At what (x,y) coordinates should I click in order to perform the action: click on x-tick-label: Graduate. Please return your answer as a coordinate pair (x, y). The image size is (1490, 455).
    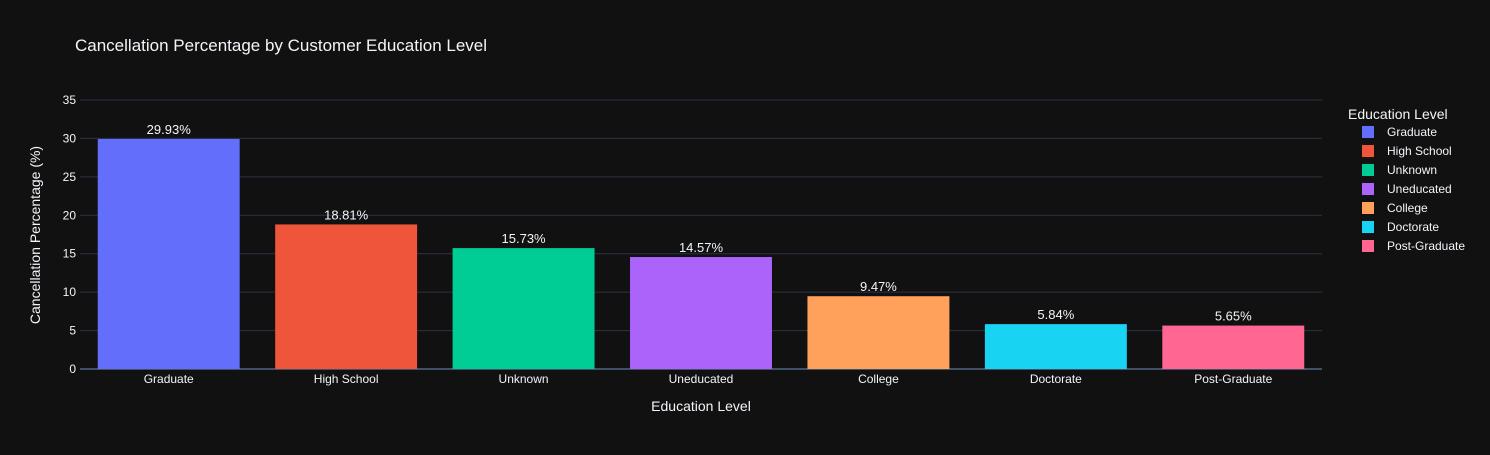
    Looking at the image, I should click on (169, 379).